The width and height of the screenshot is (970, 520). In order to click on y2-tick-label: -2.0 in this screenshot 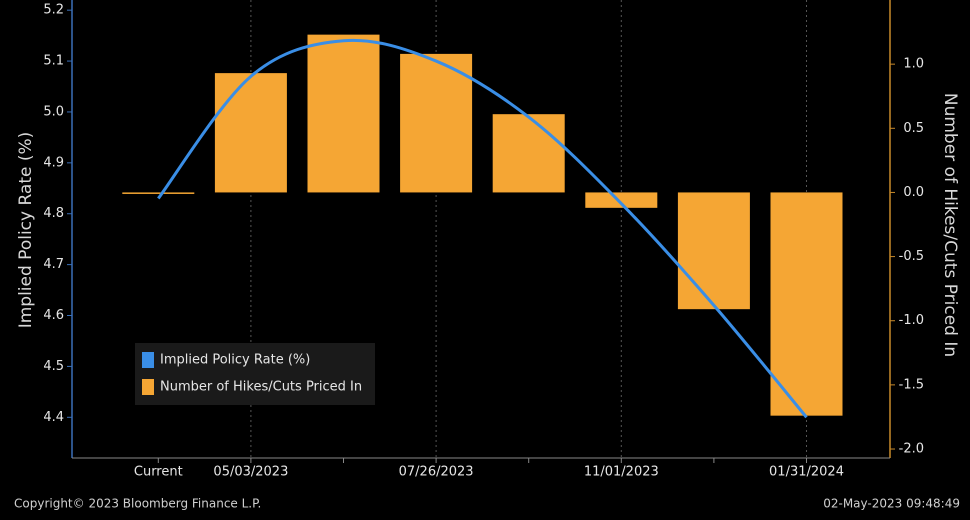, I will do `click(911, 449)`.